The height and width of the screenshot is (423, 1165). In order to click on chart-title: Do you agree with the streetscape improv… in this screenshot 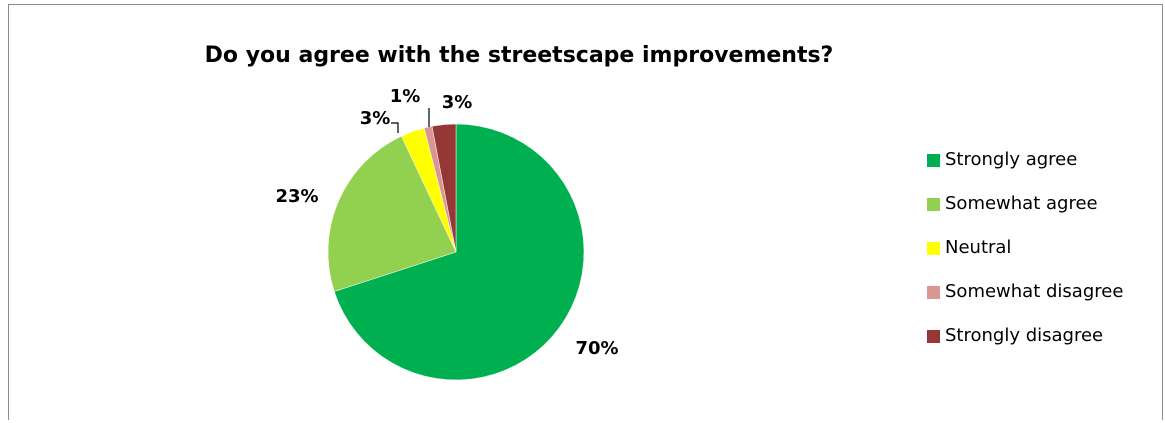, I will do `click(519, 55)`.